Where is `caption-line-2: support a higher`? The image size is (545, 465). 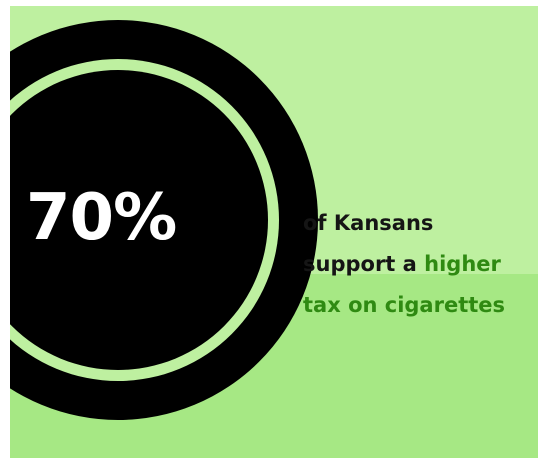
caption-line-2: support a higher is located at coordinates (419, 264).